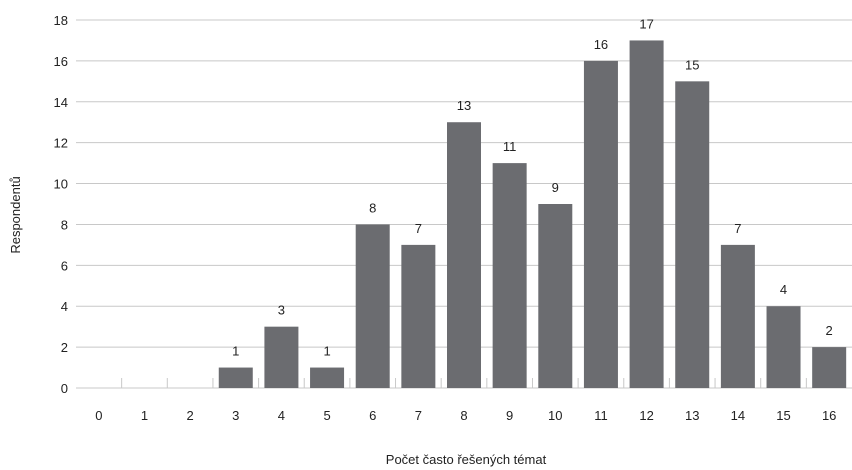  What do you see at coordinates (783, 289) in the screenshot?
I see `data-label-15: 4` at bounding box center [783, 289].